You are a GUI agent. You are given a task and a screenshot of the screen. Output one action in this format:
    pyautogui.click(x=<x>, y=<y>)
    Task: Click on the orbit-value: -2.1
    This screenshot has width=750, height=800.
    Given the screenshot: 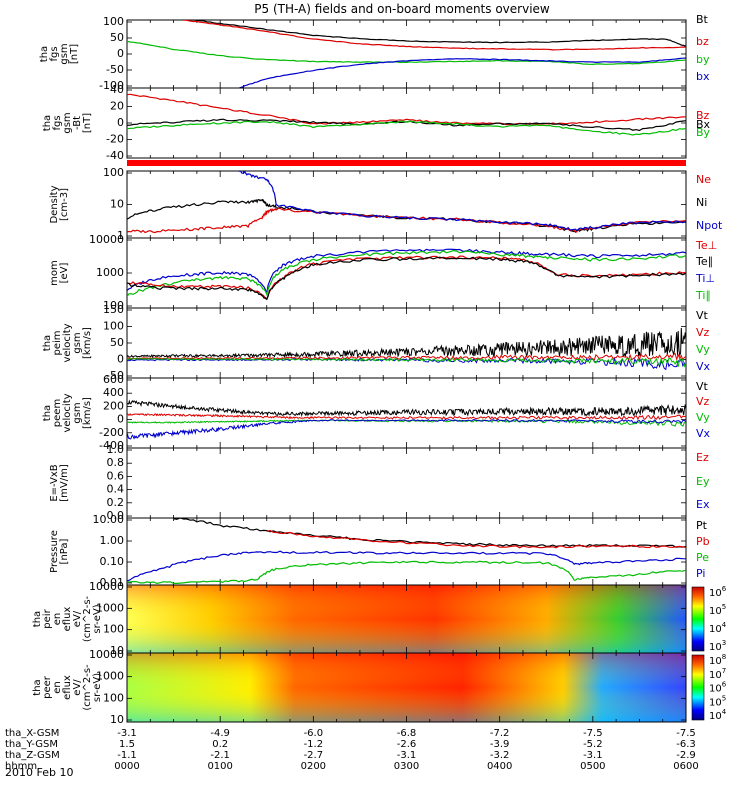 What is the action you would take?
    pyautogui.click(x=220, y=755)
    